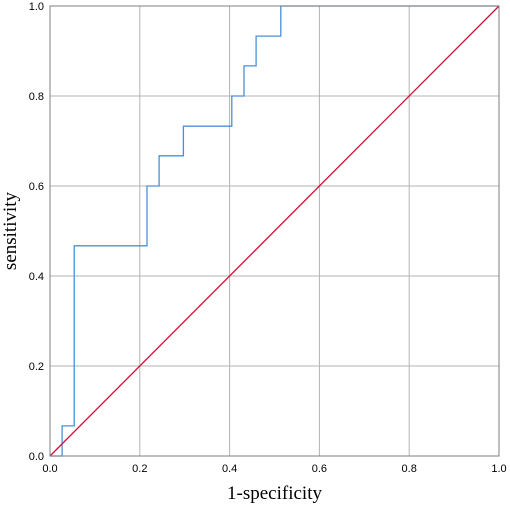  I want to click on y-tick-label: 0.6, so click(36, 187).